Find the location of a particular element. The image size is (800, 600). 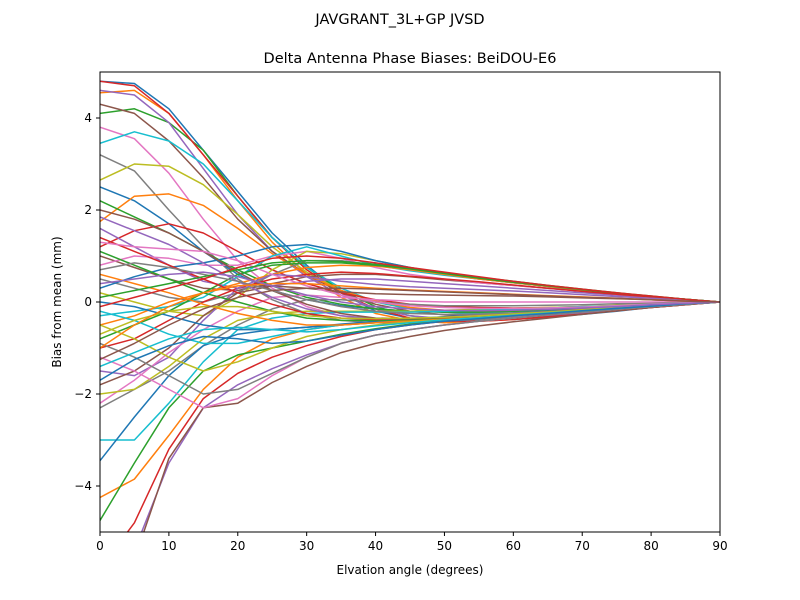

y-tick-label: 0 is located at coordinates (88, 302).